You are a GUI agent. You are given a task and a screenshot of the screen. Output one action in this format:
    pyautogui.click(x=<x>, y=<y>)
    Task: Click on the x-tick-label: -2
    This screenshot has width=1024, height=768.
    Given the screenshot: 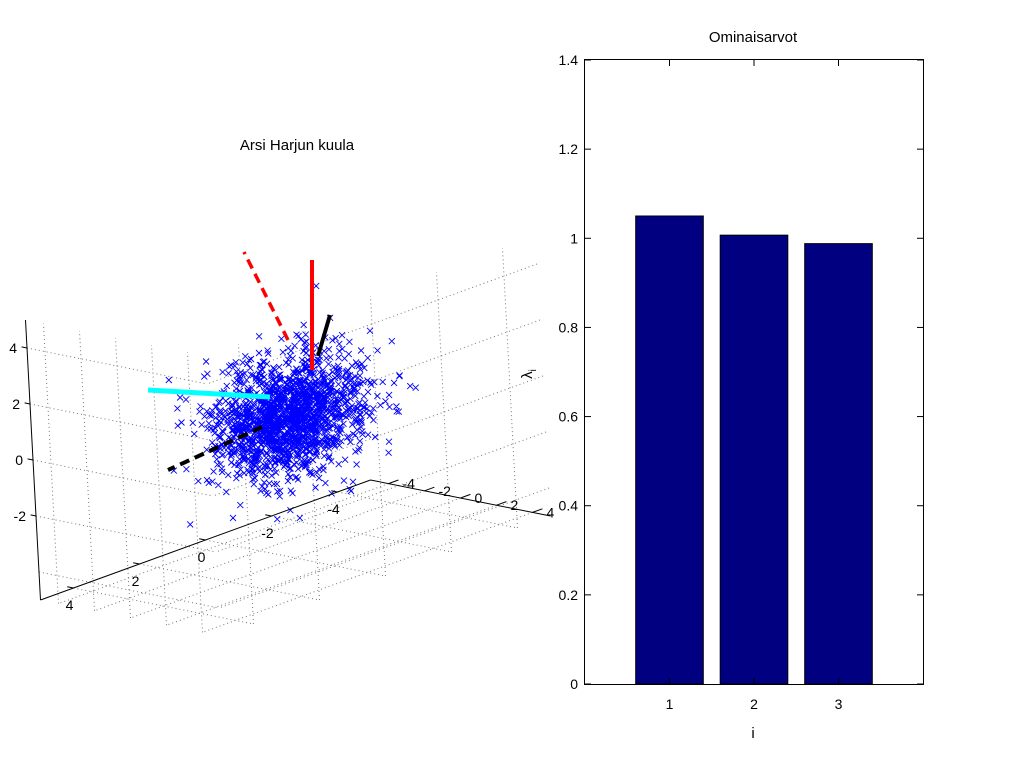 What is the action you would take?
    pyautogui.click(x=267, y=533)
    